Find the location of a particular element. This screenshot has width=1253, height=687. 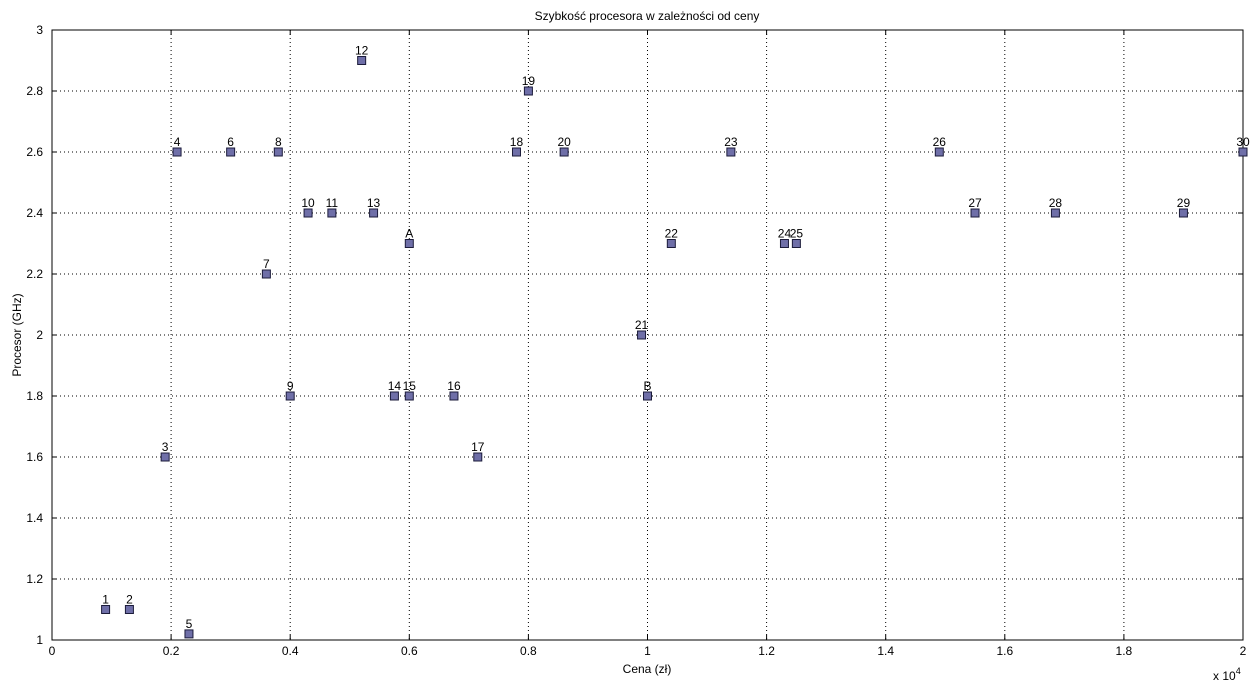

data-point-label: 7 is located at coordinates (266, 264).